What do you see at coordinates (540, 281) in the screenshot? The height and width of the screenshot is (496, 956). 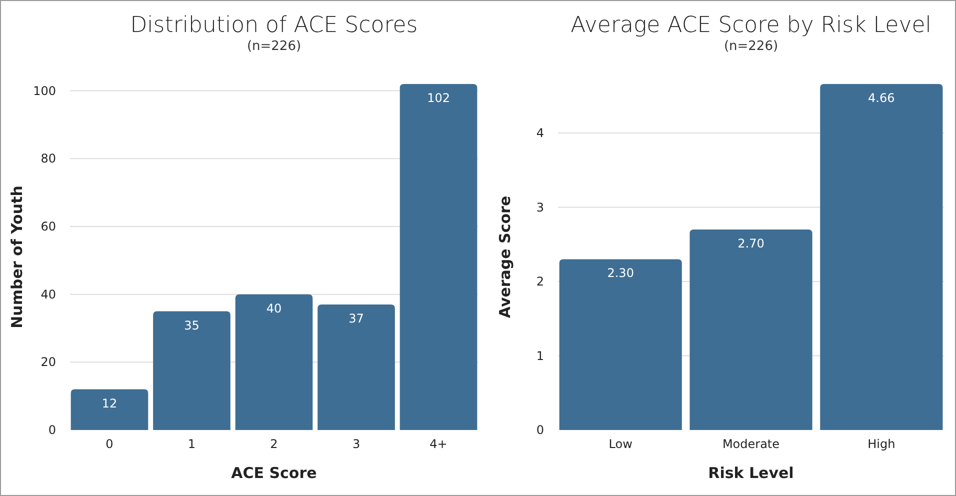 I see `y-tick-label: 2` at bounding box center [540, 281].